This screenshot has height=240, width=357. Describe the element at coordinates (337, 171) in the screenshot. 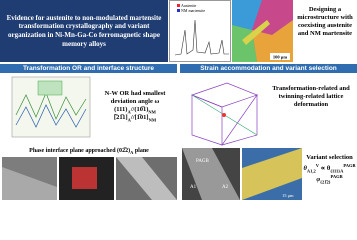

I see `sub: {111}A` at that location.